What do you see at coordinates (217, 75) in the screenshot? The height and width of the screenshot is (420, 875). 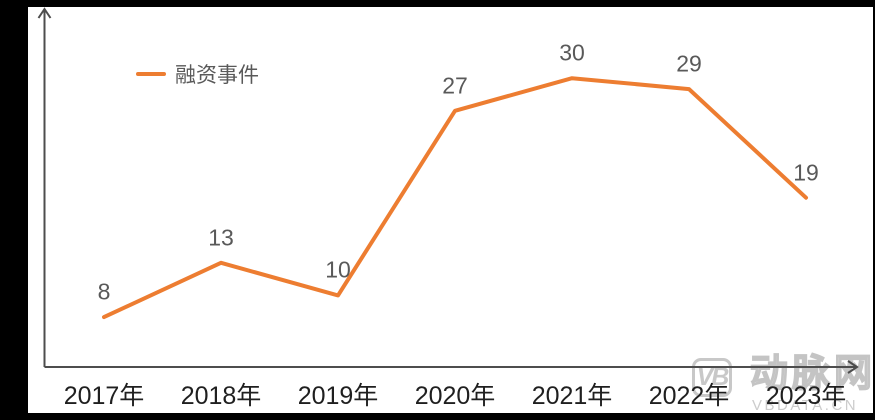 I see `legend-label: 融资事件` at bounding box center [217, 75].